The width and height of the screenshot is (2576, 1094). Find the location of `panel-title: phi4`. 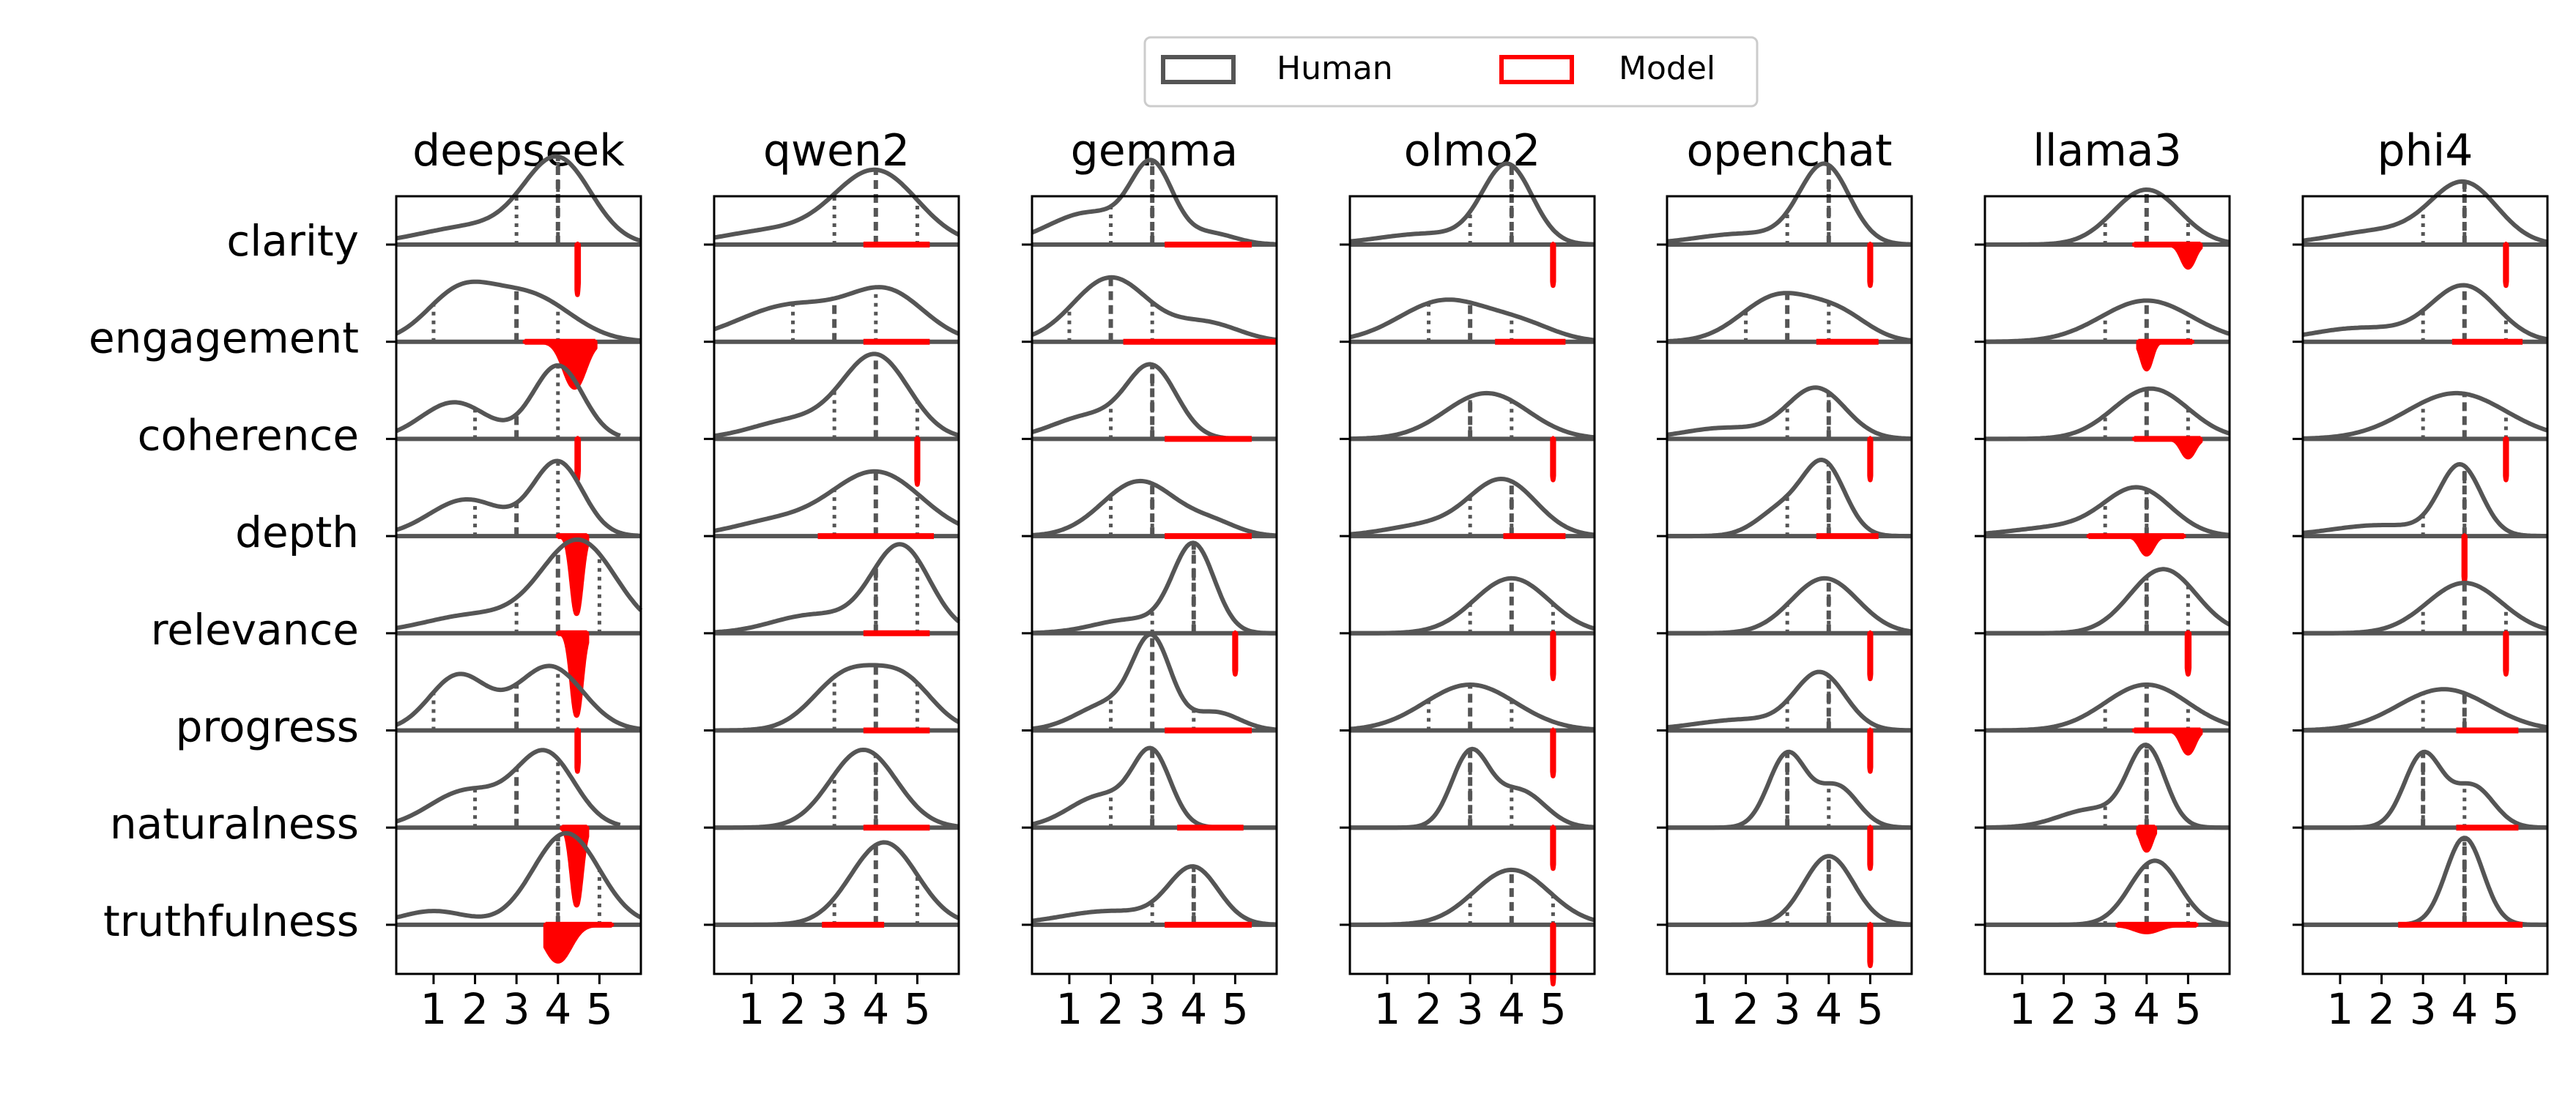

panel-title: phi4 is located at coordinates (2425, 150).